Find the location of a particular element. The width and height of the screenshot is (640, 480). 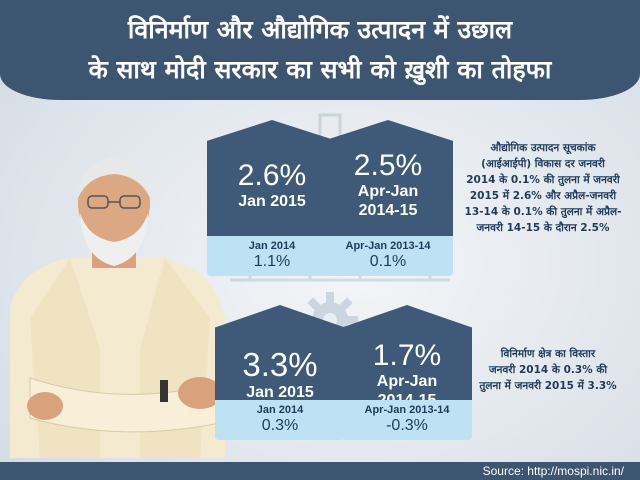

iip-jan-prev-value: 1.1% is located at coordinates (272, 261).